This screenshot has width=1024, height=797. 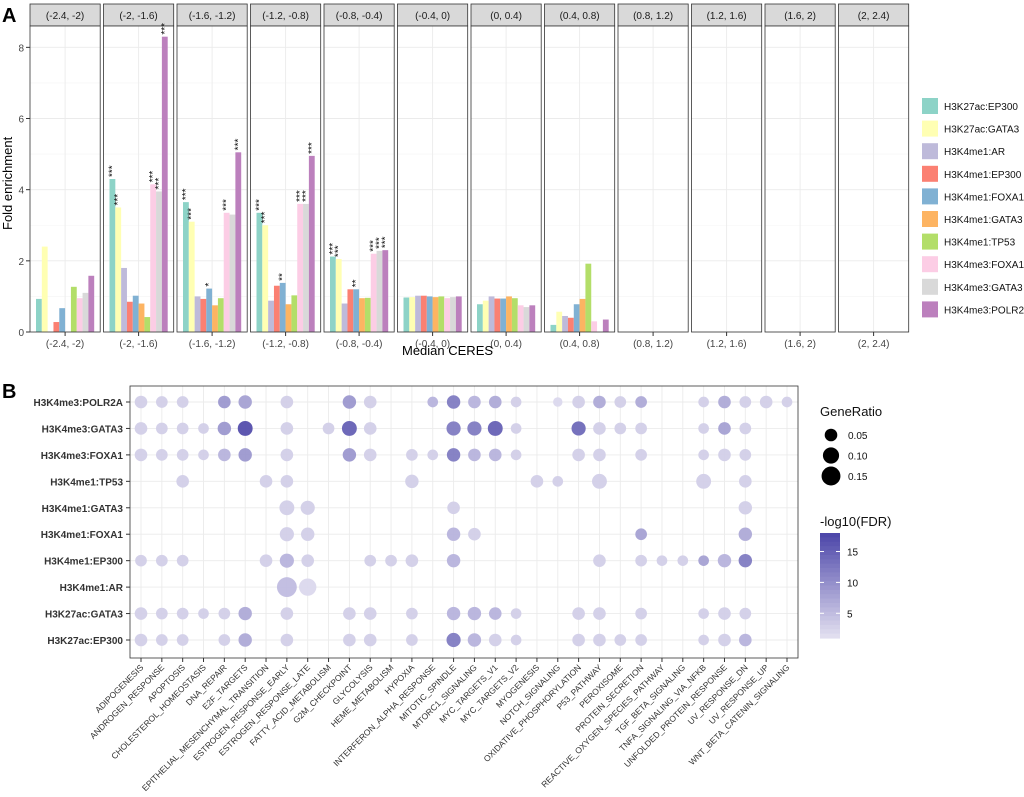 I want to click on row-label: H3K4me1:GATA3, so click(x=83, y=509).